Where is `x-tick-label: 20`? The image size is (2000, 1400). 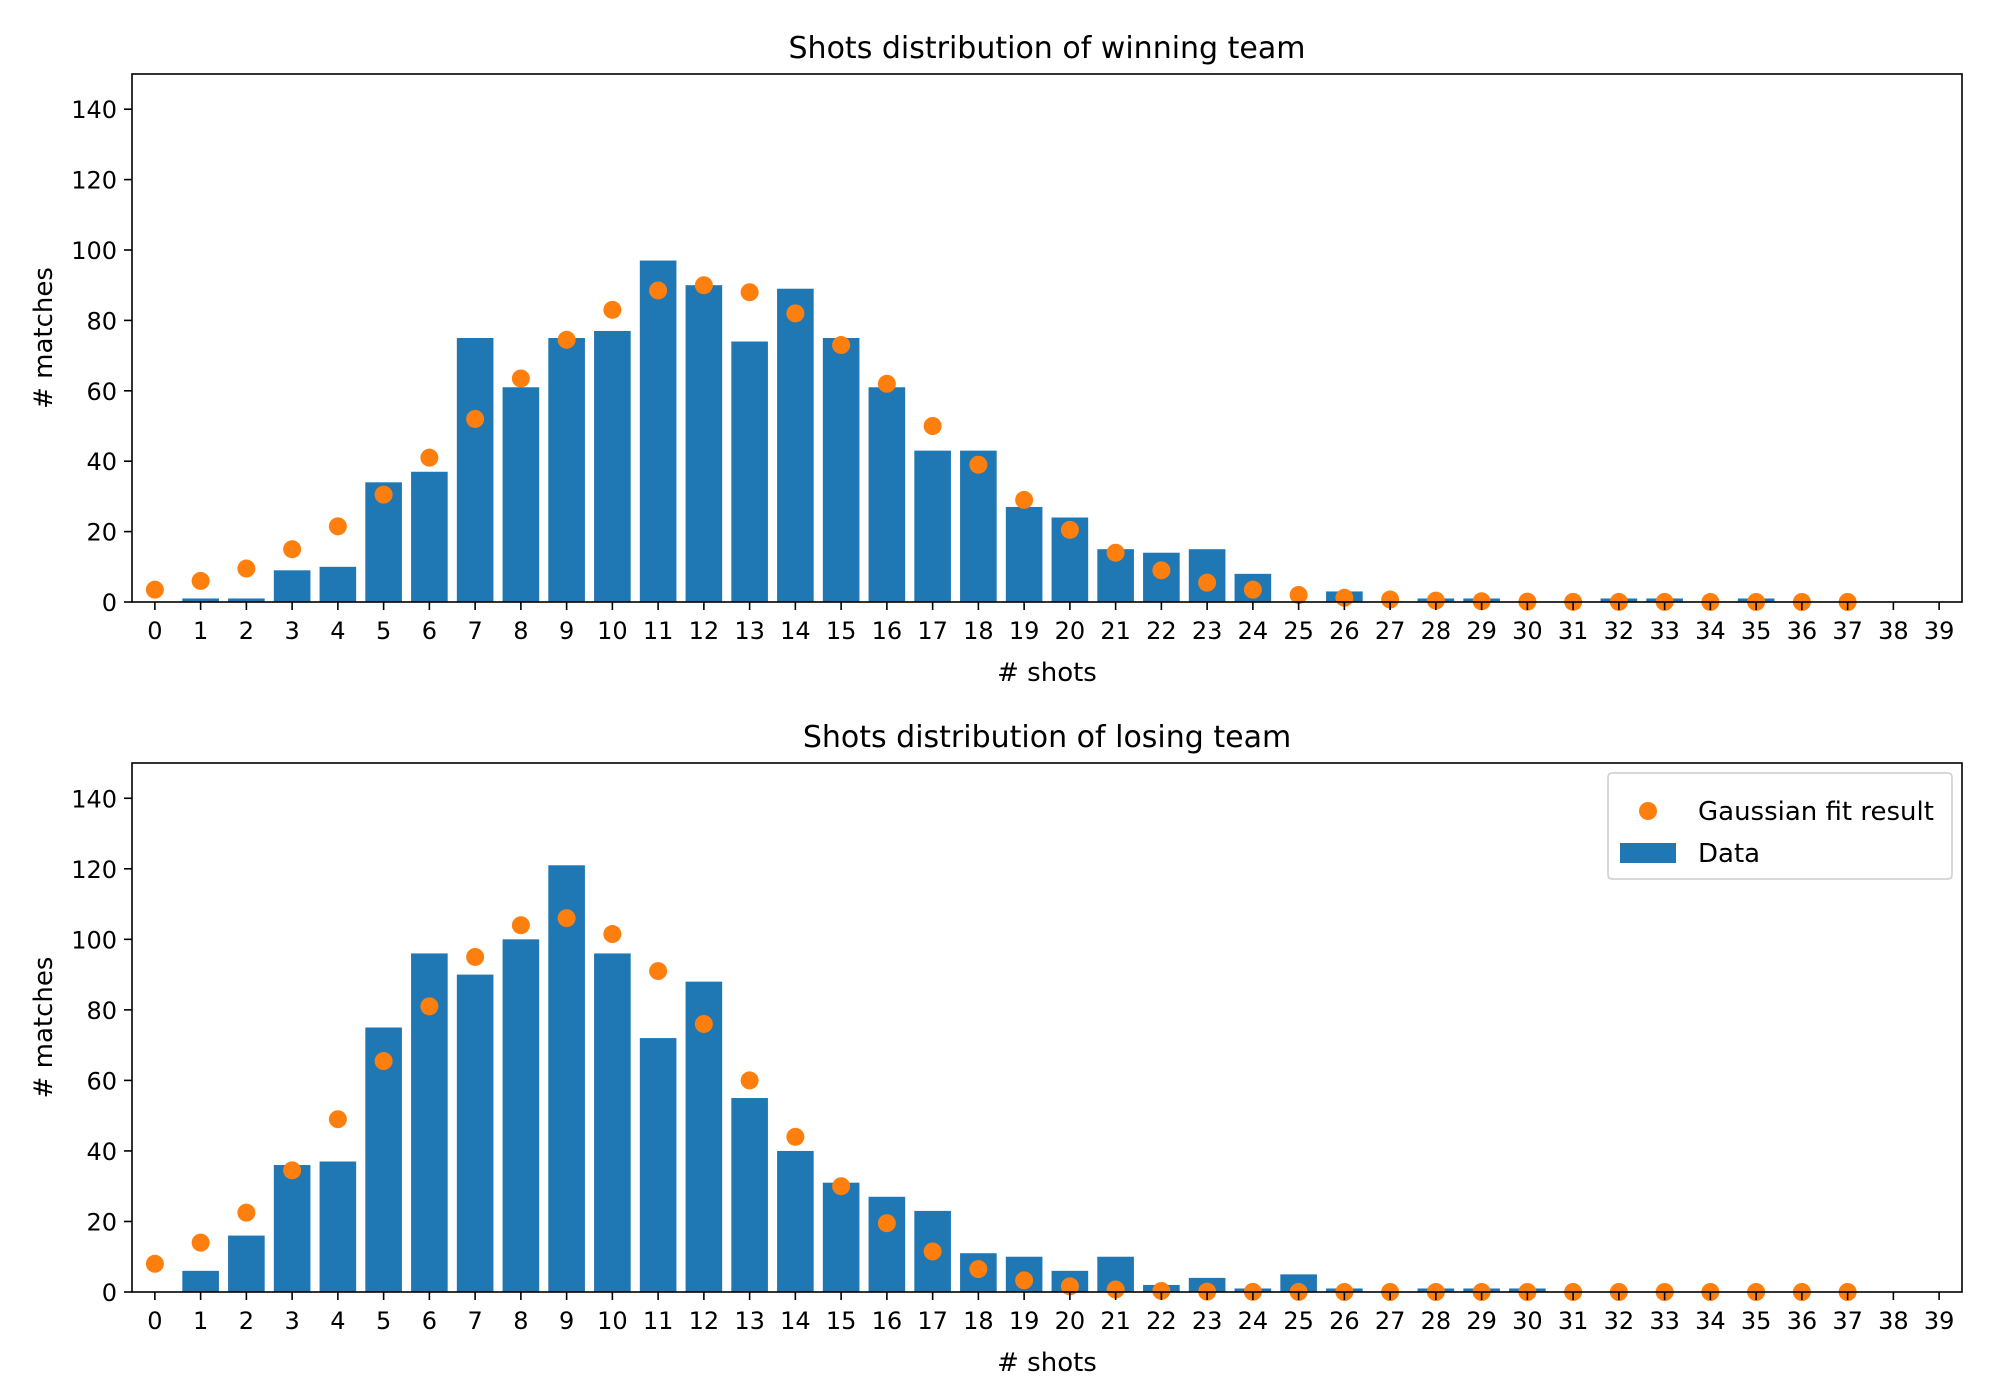
x-tick-label: 20 is located at coordinates (1070, 631).